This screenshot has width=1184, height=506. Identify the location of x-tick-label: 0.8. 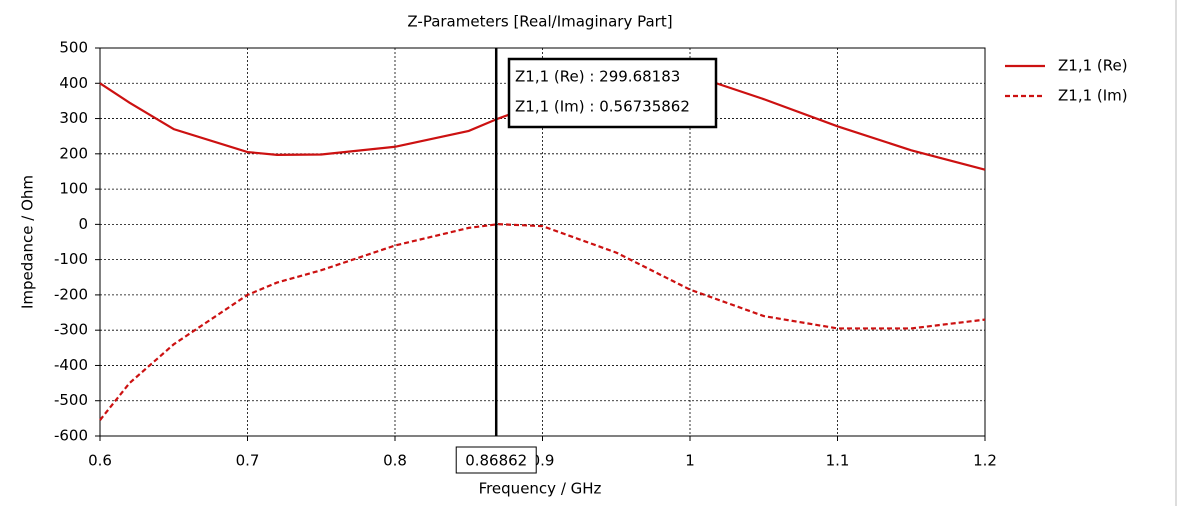
(395, 461).